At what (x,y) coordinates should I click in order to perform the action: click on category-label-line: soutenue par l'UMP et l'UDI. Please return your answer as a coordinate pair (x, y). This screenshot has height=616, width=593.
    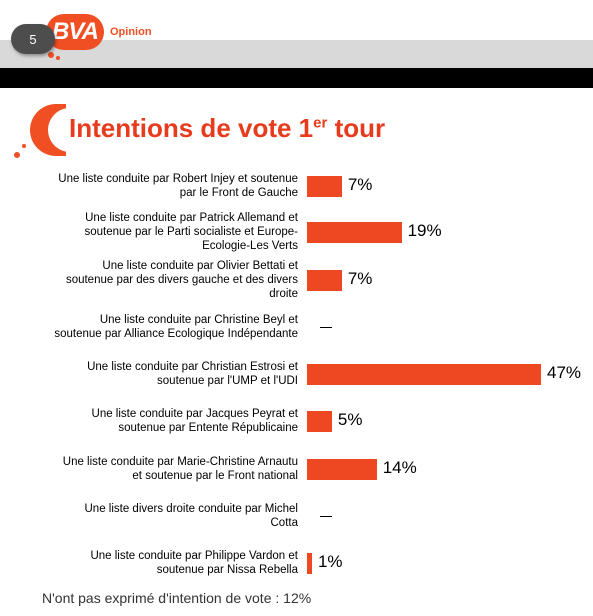
    Looking at the image, I should click on (227, 381).